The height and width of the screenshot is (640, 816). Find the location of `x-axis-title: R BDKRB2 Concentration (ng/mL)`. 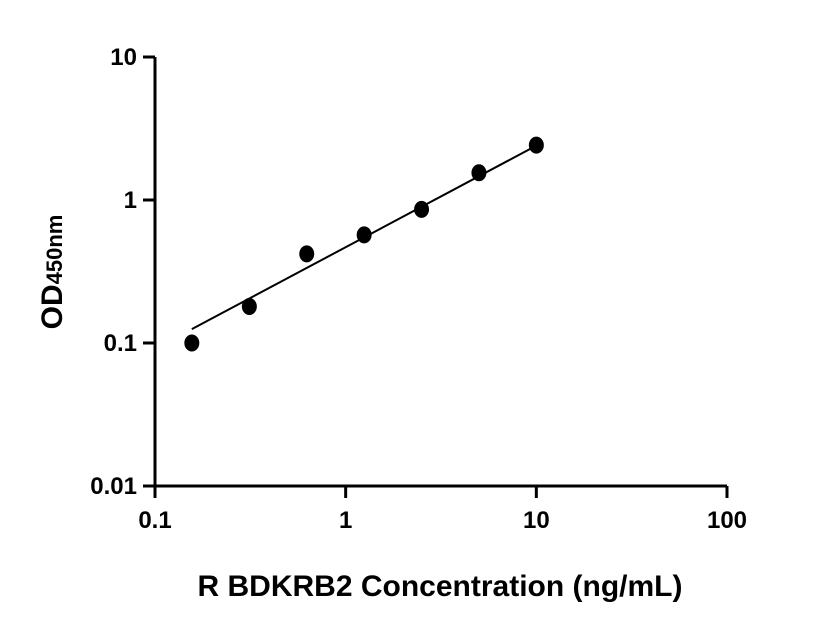

x-axis-title: R BDKRB2 Concentration (ng/mL) is located at coordinates (440, 586).